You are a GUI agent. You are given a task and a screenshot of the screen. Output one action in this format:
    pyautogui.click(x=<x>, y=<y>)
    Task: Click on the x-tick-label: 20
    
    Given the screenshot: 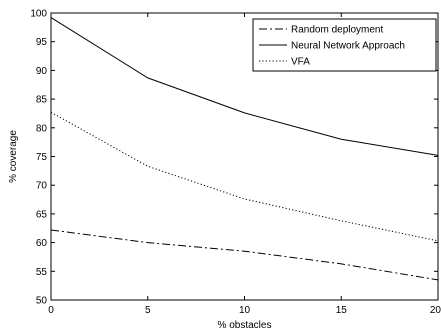 What is the action you would take?
    pyautogui.click(x=435, y=310)
    